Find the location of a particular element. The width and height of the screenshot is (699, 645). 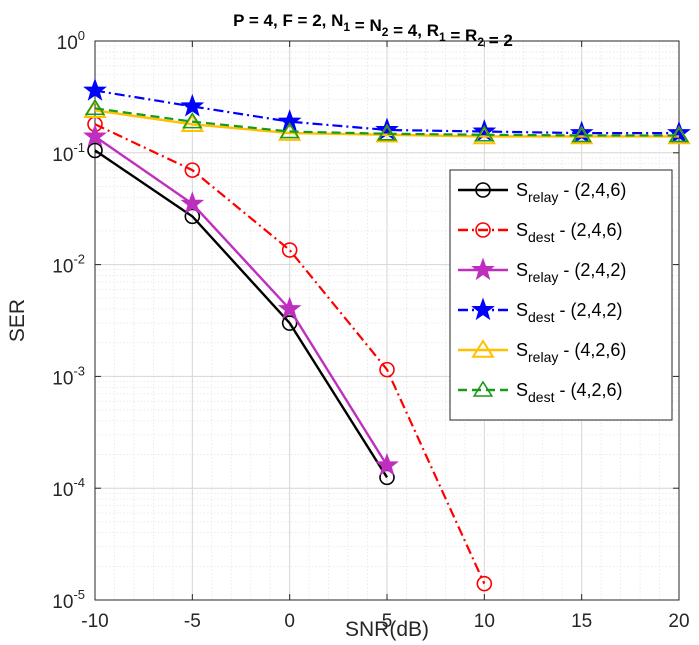

legend-label: Srelay - (2,4,6) is located at coordinates (571, 192).